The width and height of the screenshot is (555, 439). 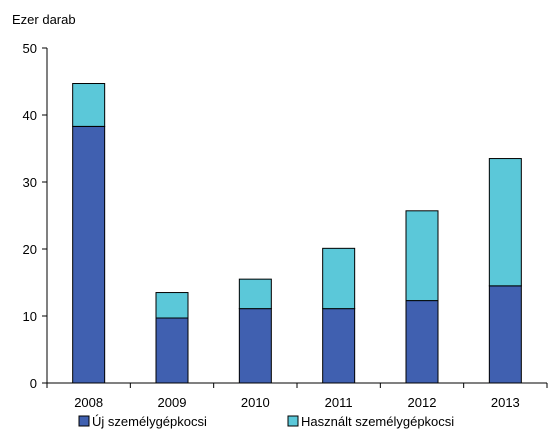 What do you see at coordinates (149, 421) in the screenshot?
I see `legend-label-new-cars: Új személygépkocsi` at bounding box center [149, 421].